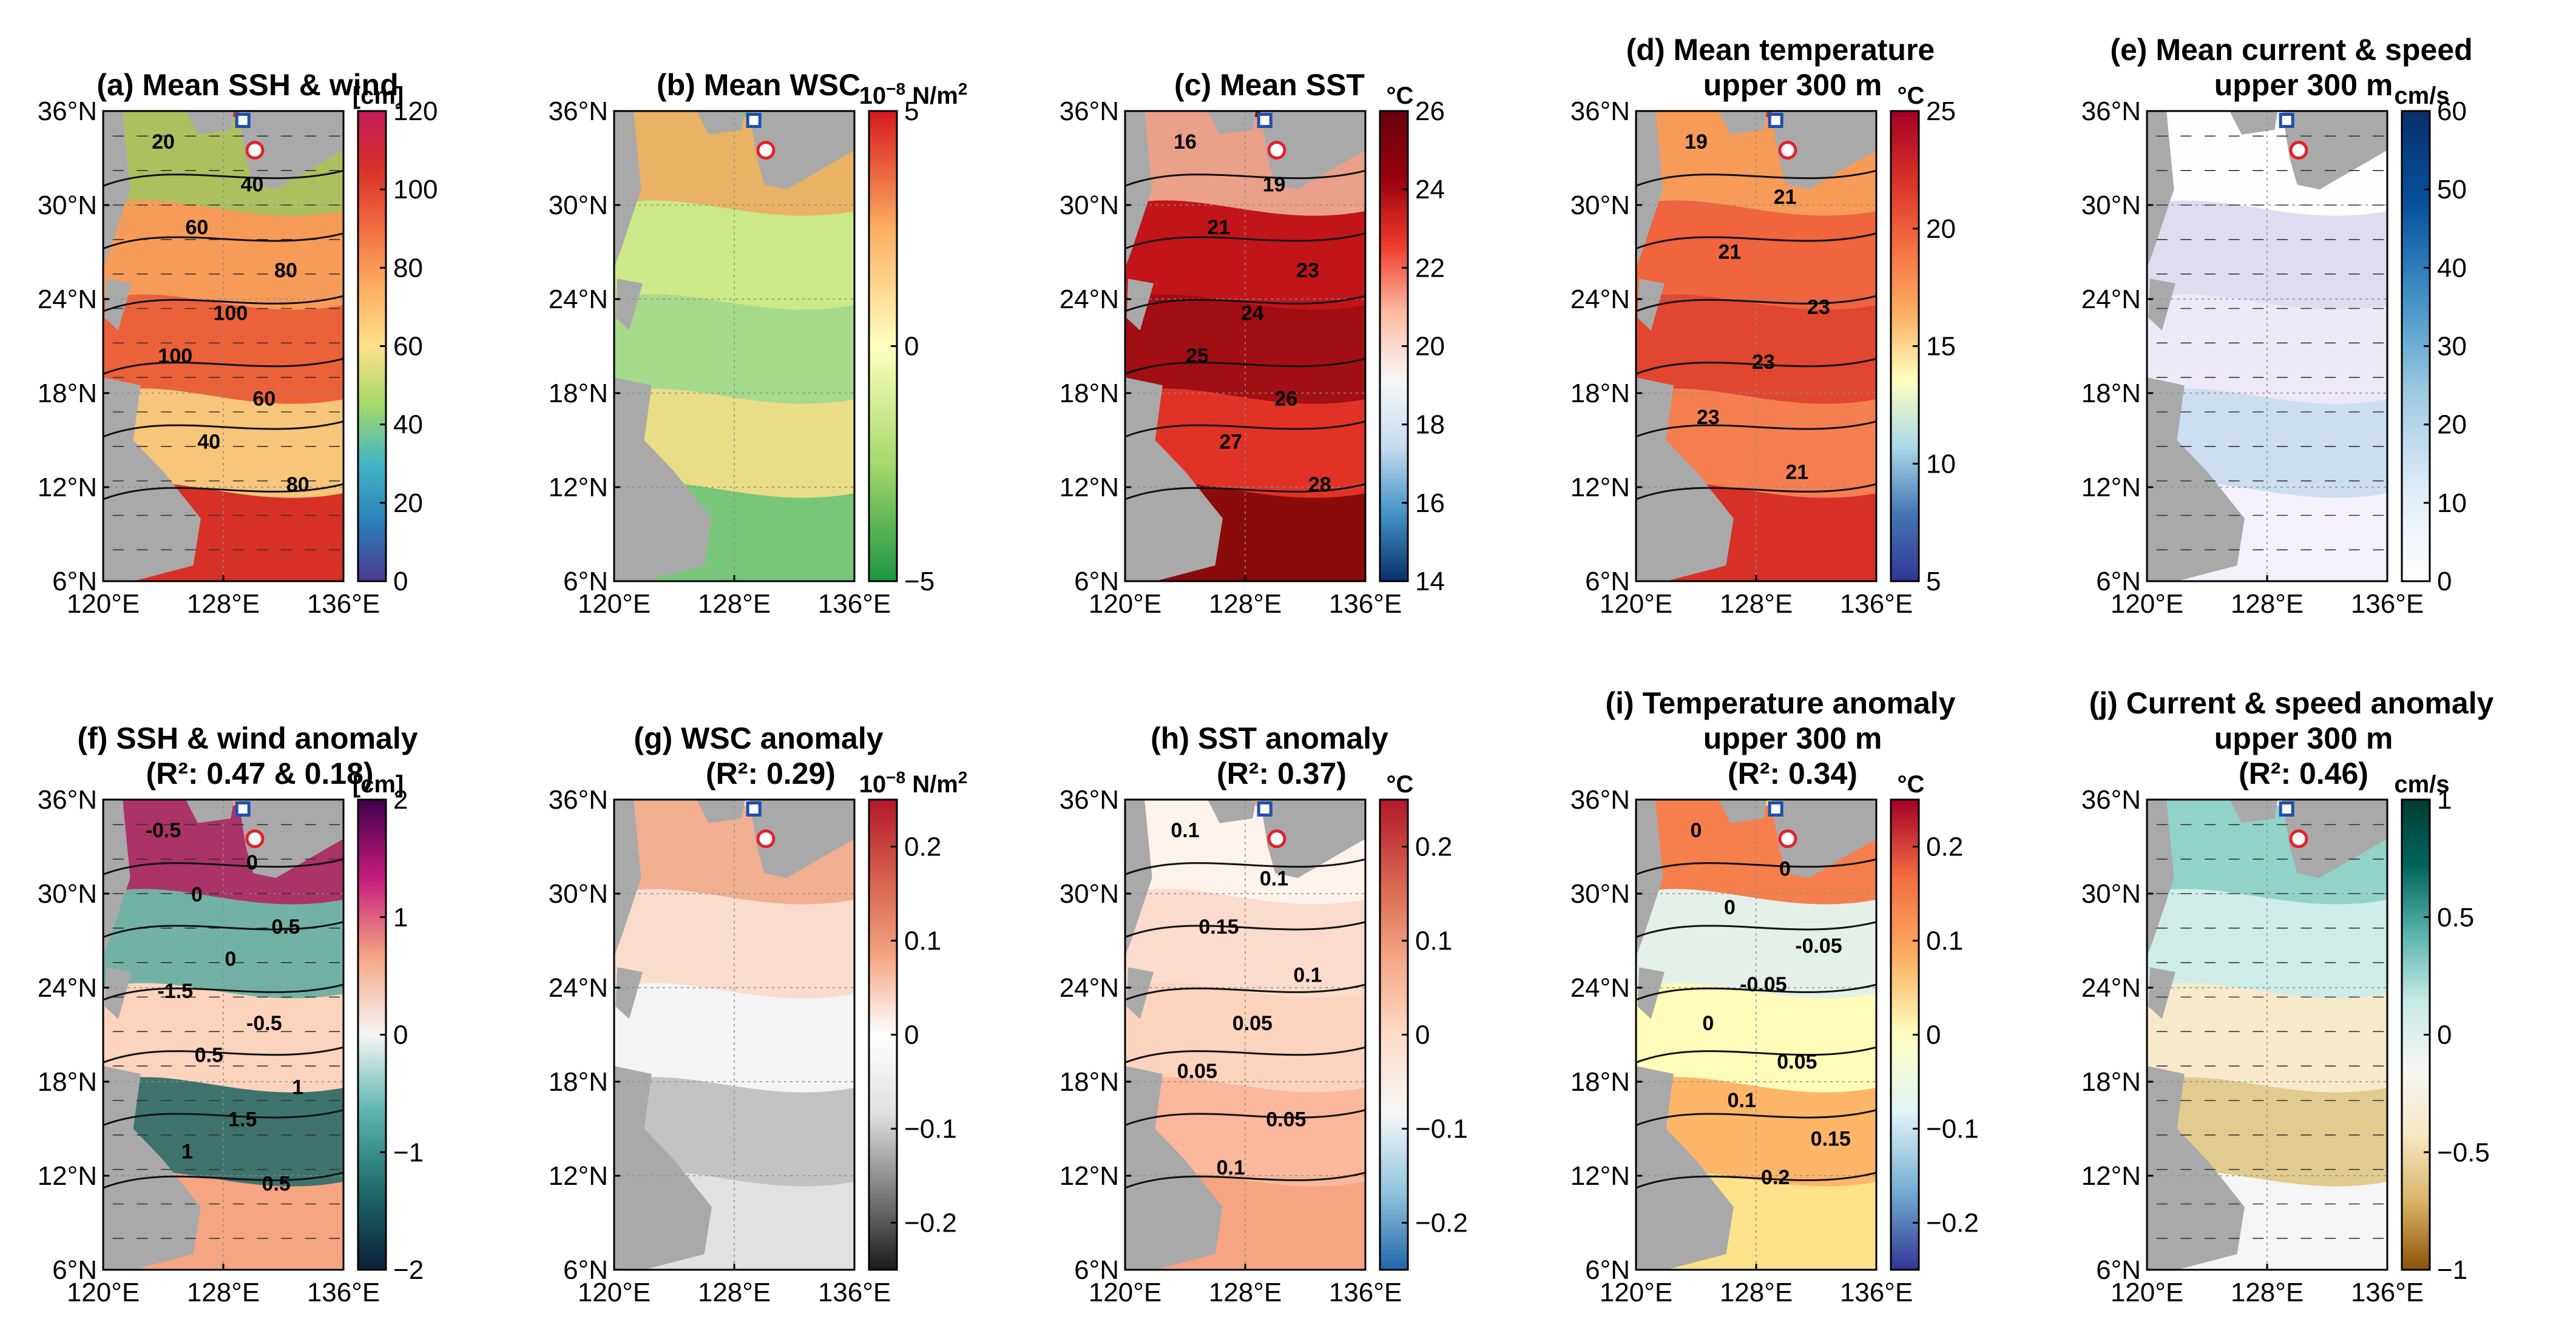  Describe the element at coordinates (1265, 809) in the screenshot. I see `panel-h-station-square-marker` at that location.